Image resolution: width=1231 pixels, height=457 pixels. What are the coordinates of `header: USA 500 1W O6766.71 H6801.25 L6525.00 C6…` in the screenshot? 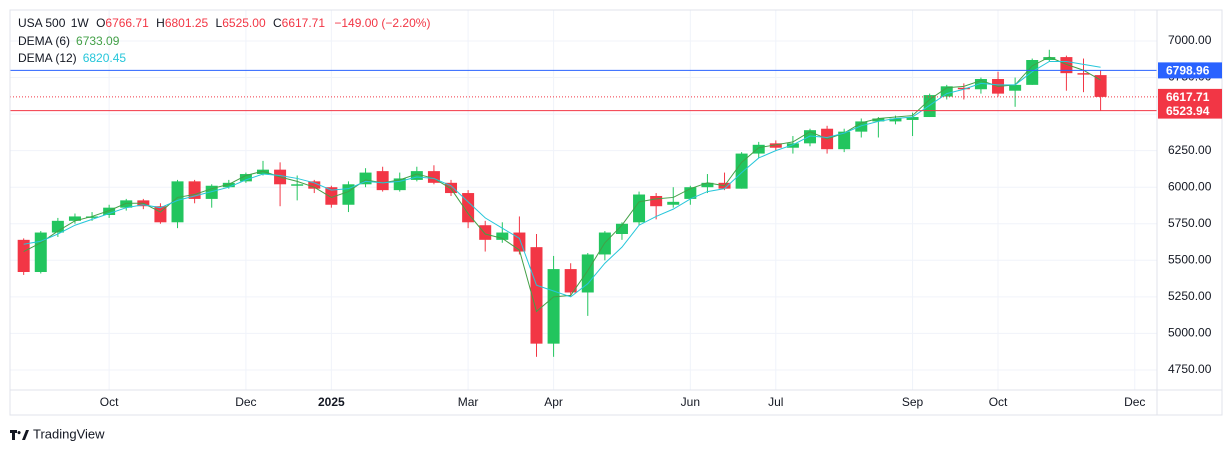 It's located at (224, 23).